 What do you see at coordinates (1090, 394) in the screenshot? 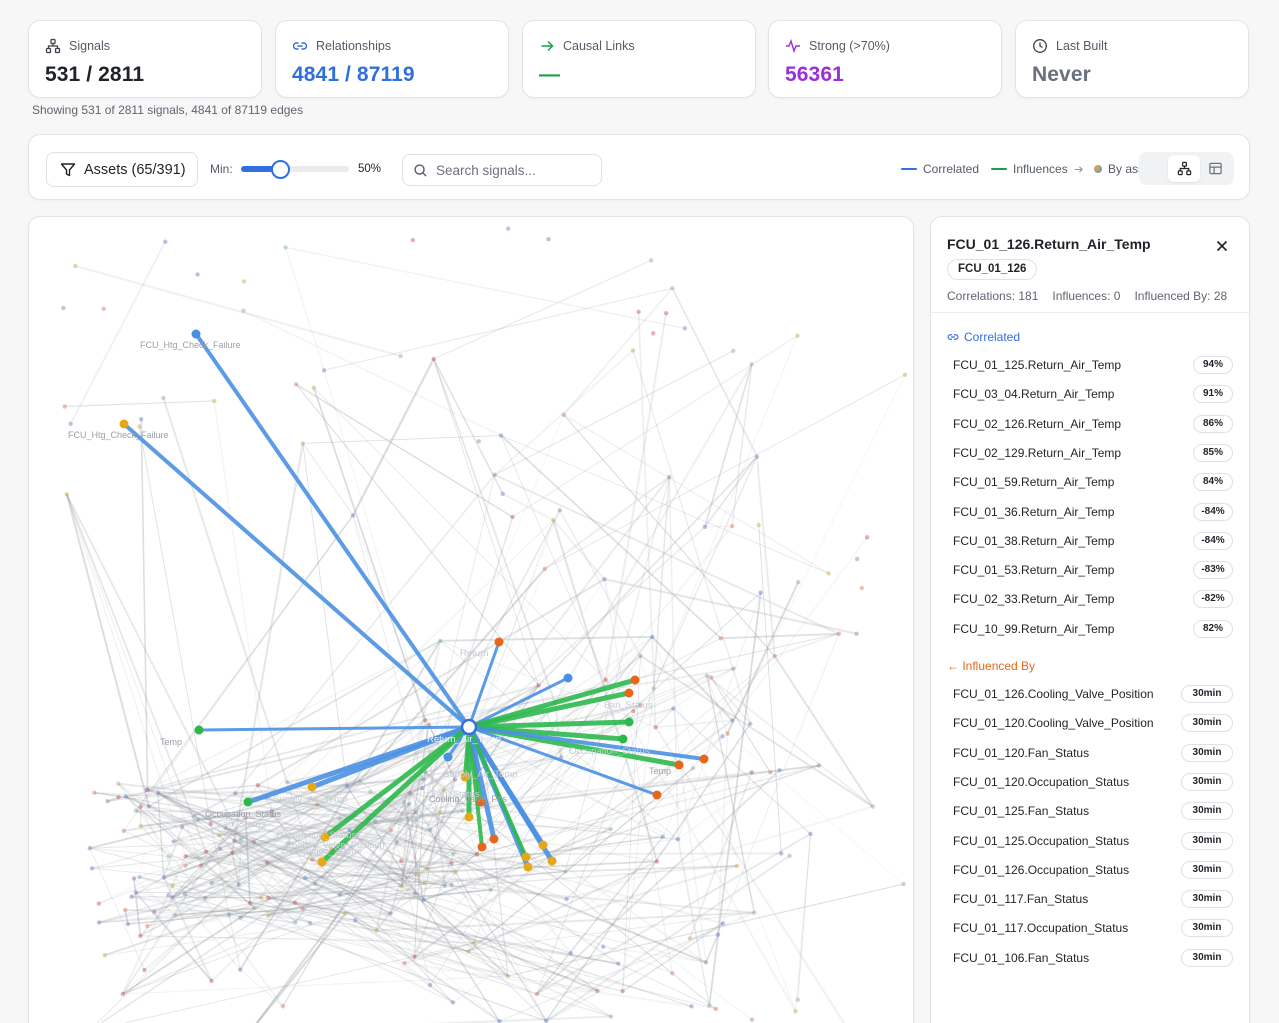
I see `list-item: FCU_03_04.Return_Air_Temp 91%` at bounding box center [1090, 394].